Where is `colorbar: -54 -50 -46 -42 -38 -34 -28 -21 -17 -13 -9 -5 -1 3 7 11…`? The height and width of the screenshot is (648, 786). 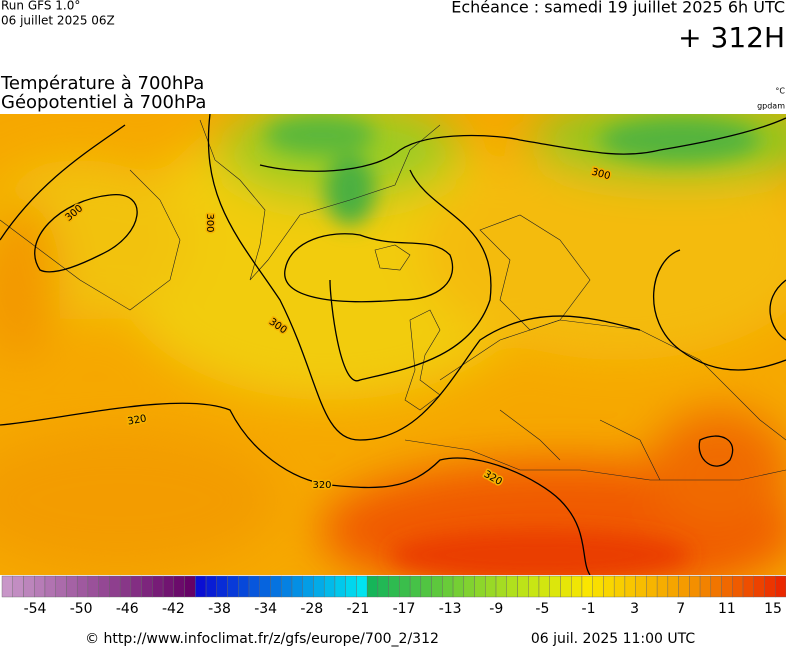
colorbar: -54 -50 -46 -42 -38 -34 -28 -21 -17 -13 -9 -5 -1 3 7 11… is located at coordinates (393, 596).